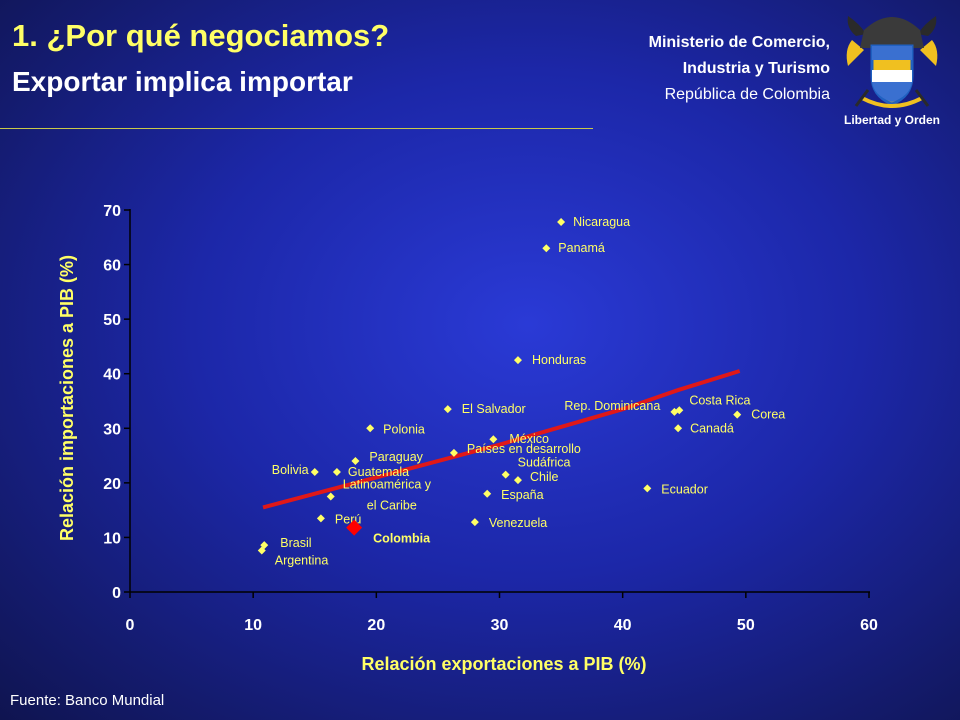  Describe the element at coordinates (112, 375) in the screenshot. I see `y-tick-label: 40` at that location.